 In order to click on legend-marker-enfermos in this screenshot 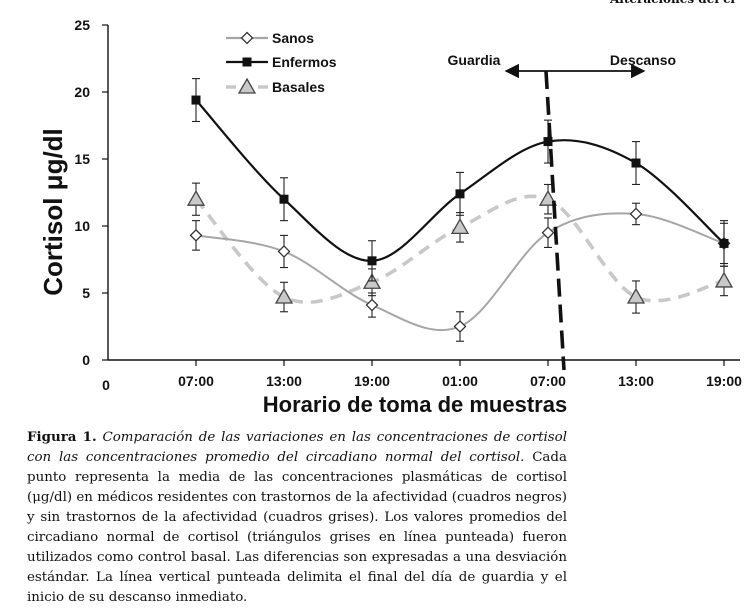, I will do `click(247, 62)`.